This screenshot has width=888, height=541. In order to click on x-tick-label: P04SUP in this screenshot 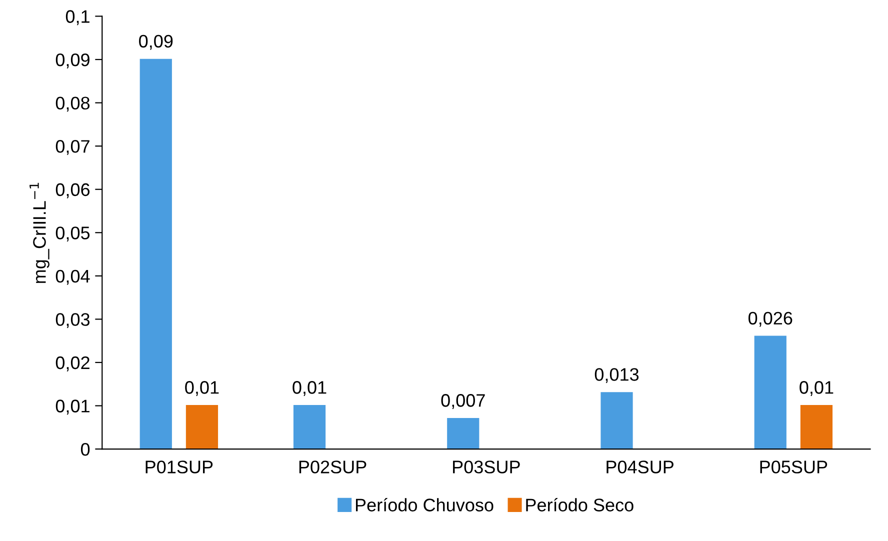, I will do `click(640, 467)`.